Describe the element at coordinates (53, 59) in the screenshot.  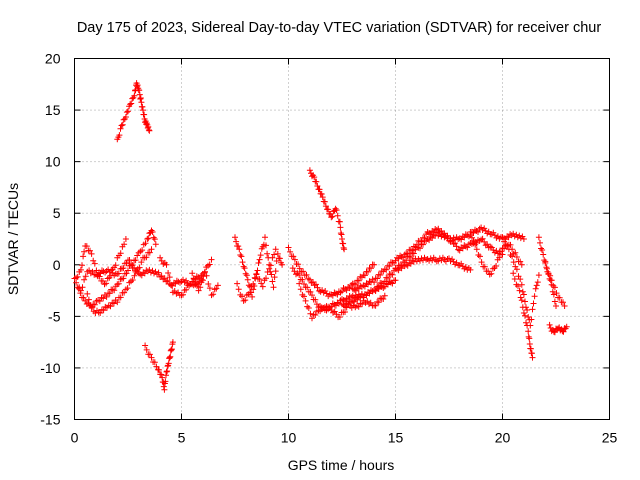
I see `y-tick-label: 20` at that location.